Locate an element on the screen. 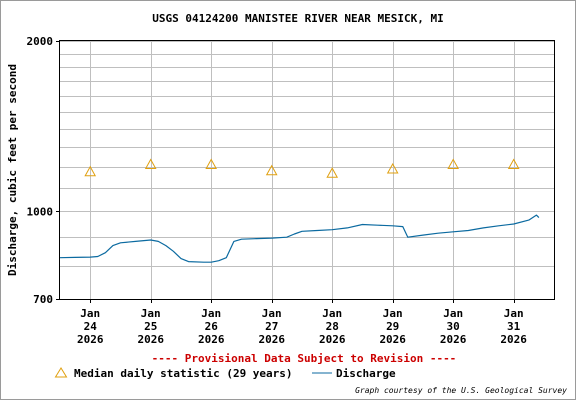  discharge-series-line is located at coordinates (299, 238).